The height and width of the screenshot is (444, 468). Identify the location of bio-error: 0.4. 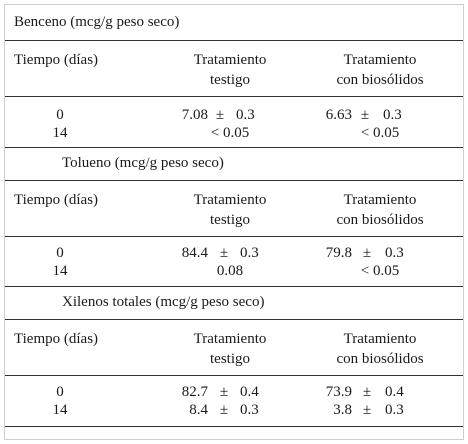
(394, 392).